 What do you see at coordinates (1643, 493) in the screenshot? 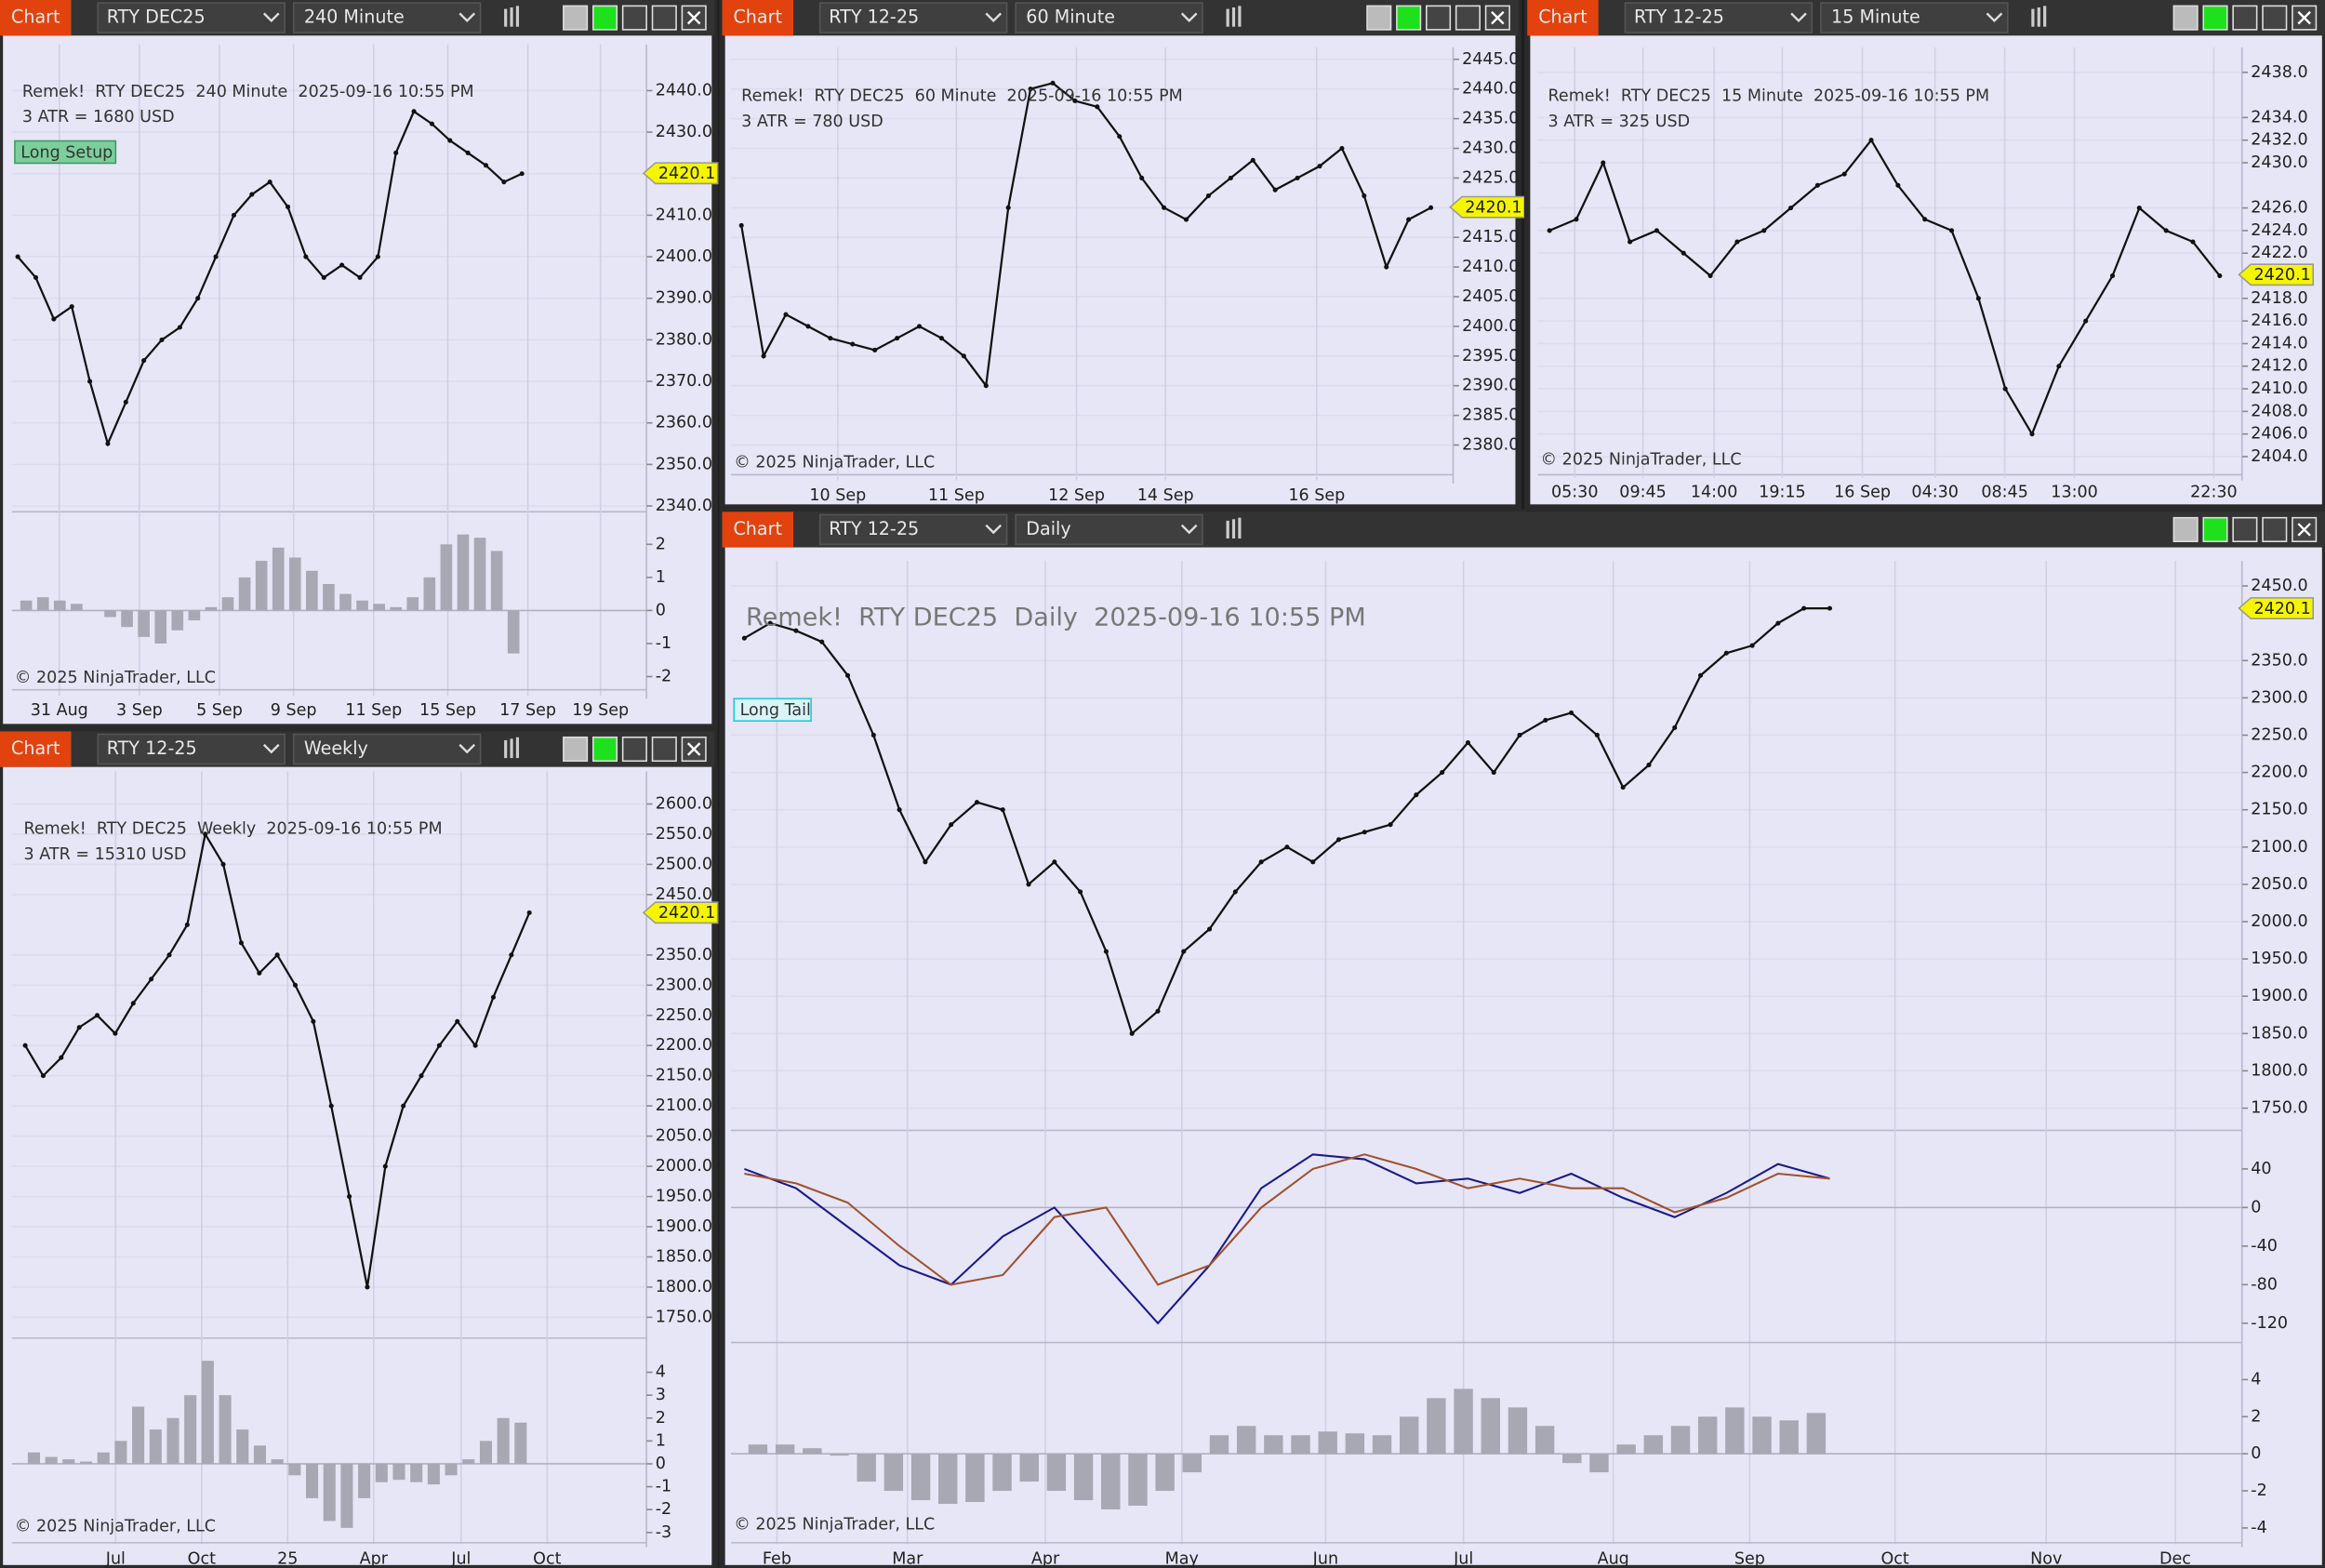
I see `x-tick-label: 09:45` at bounding box center [1643, 493].